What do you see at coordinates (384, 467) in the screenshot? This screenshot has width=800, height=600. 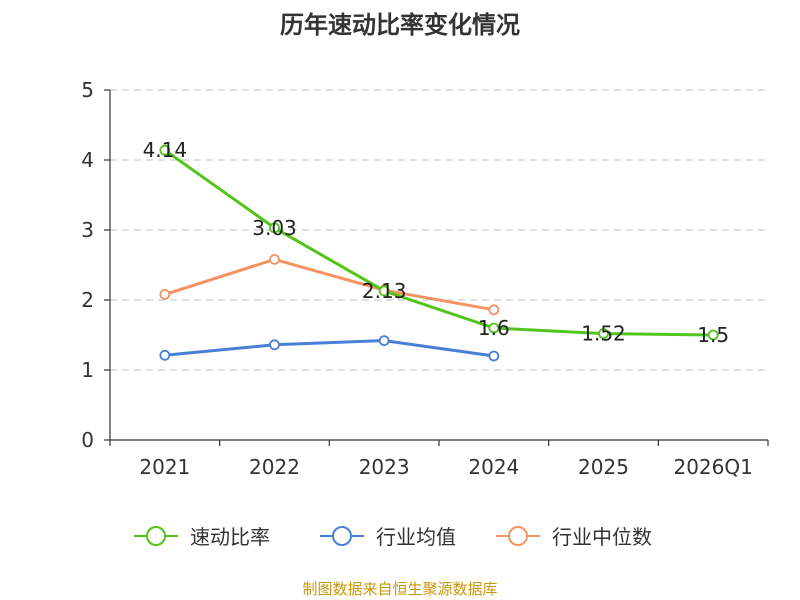 I see `x-tick-label: 2023` at bounding box center [384, 467].